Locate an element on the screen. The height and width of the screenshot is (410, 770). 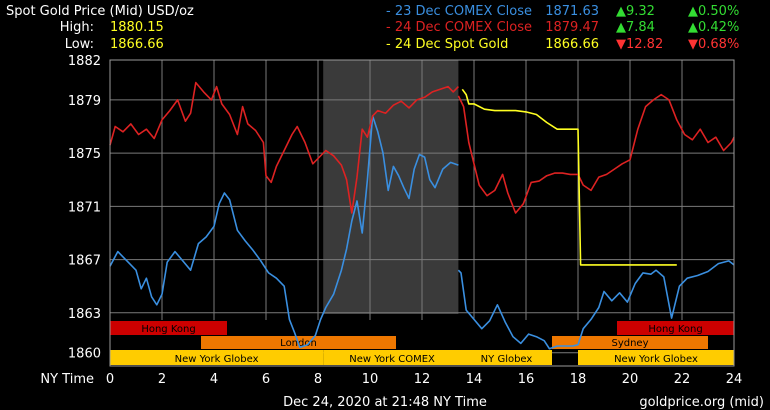
x-tick-label: 6 is located at coordinates (266, 379).